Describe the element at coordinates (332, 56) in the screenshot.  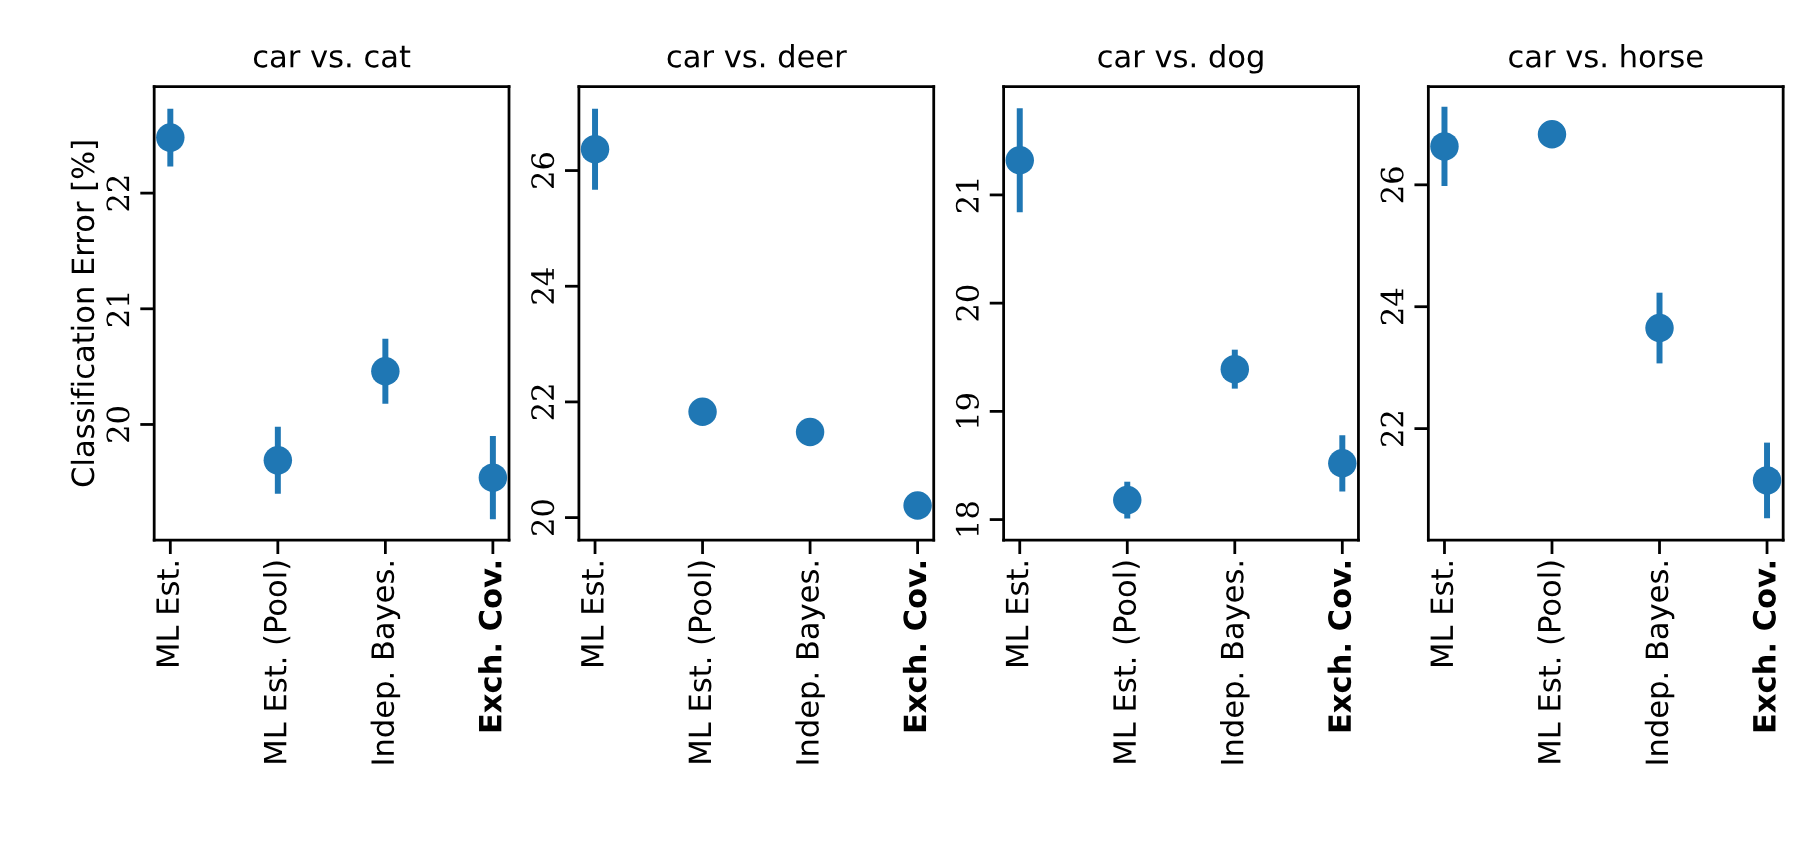
I see `chart-title: car vs. cat` at that location.